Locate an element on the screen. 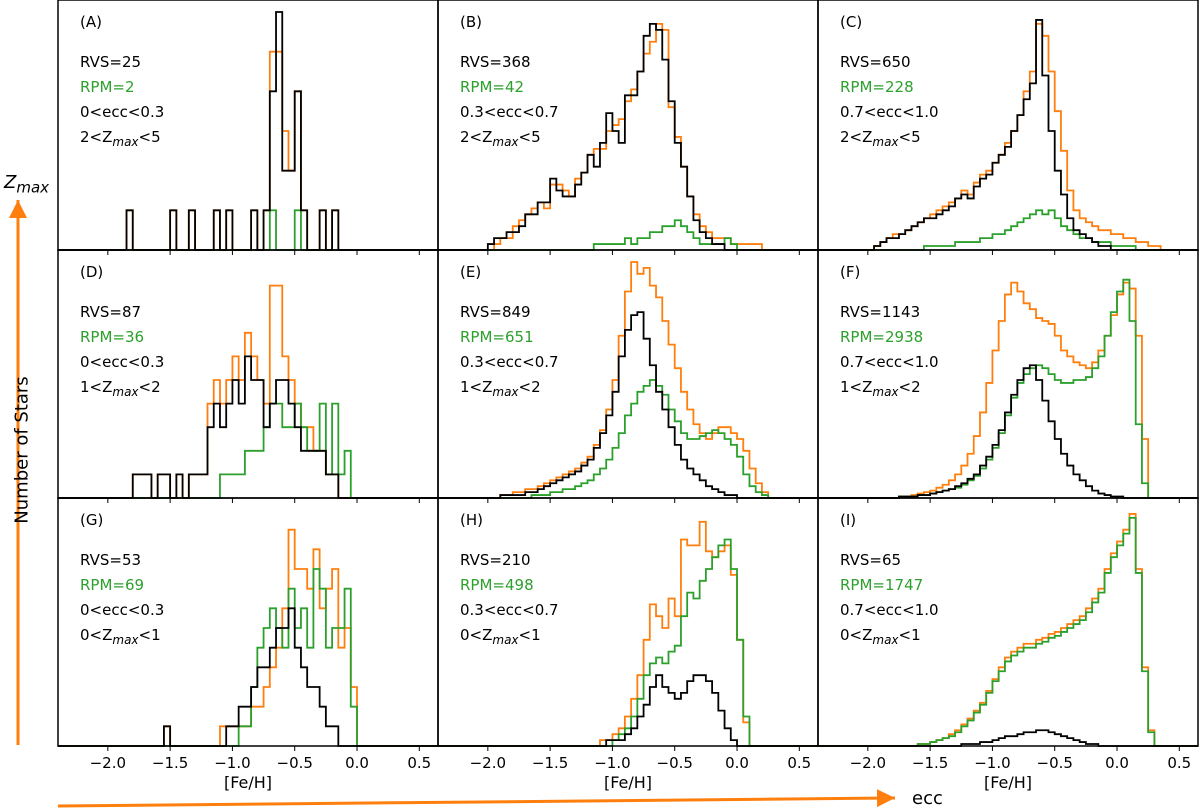  rpm-count: RPM=2 is located at coordinates (107, 87).